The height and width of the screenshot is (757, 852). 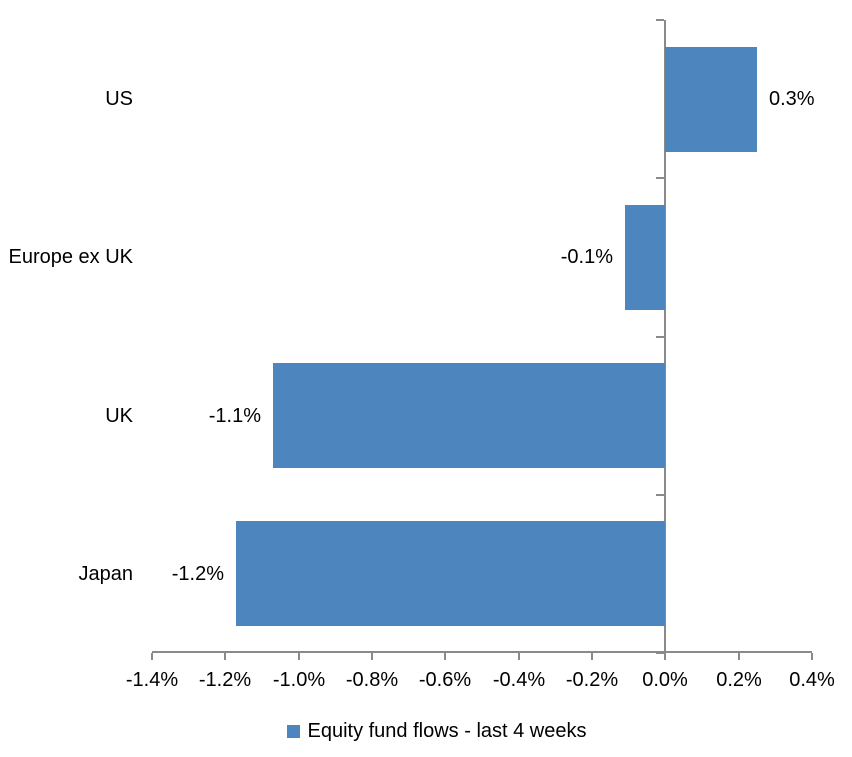 I want to click on category-label-uk: UK, so click(x=119, y=415).